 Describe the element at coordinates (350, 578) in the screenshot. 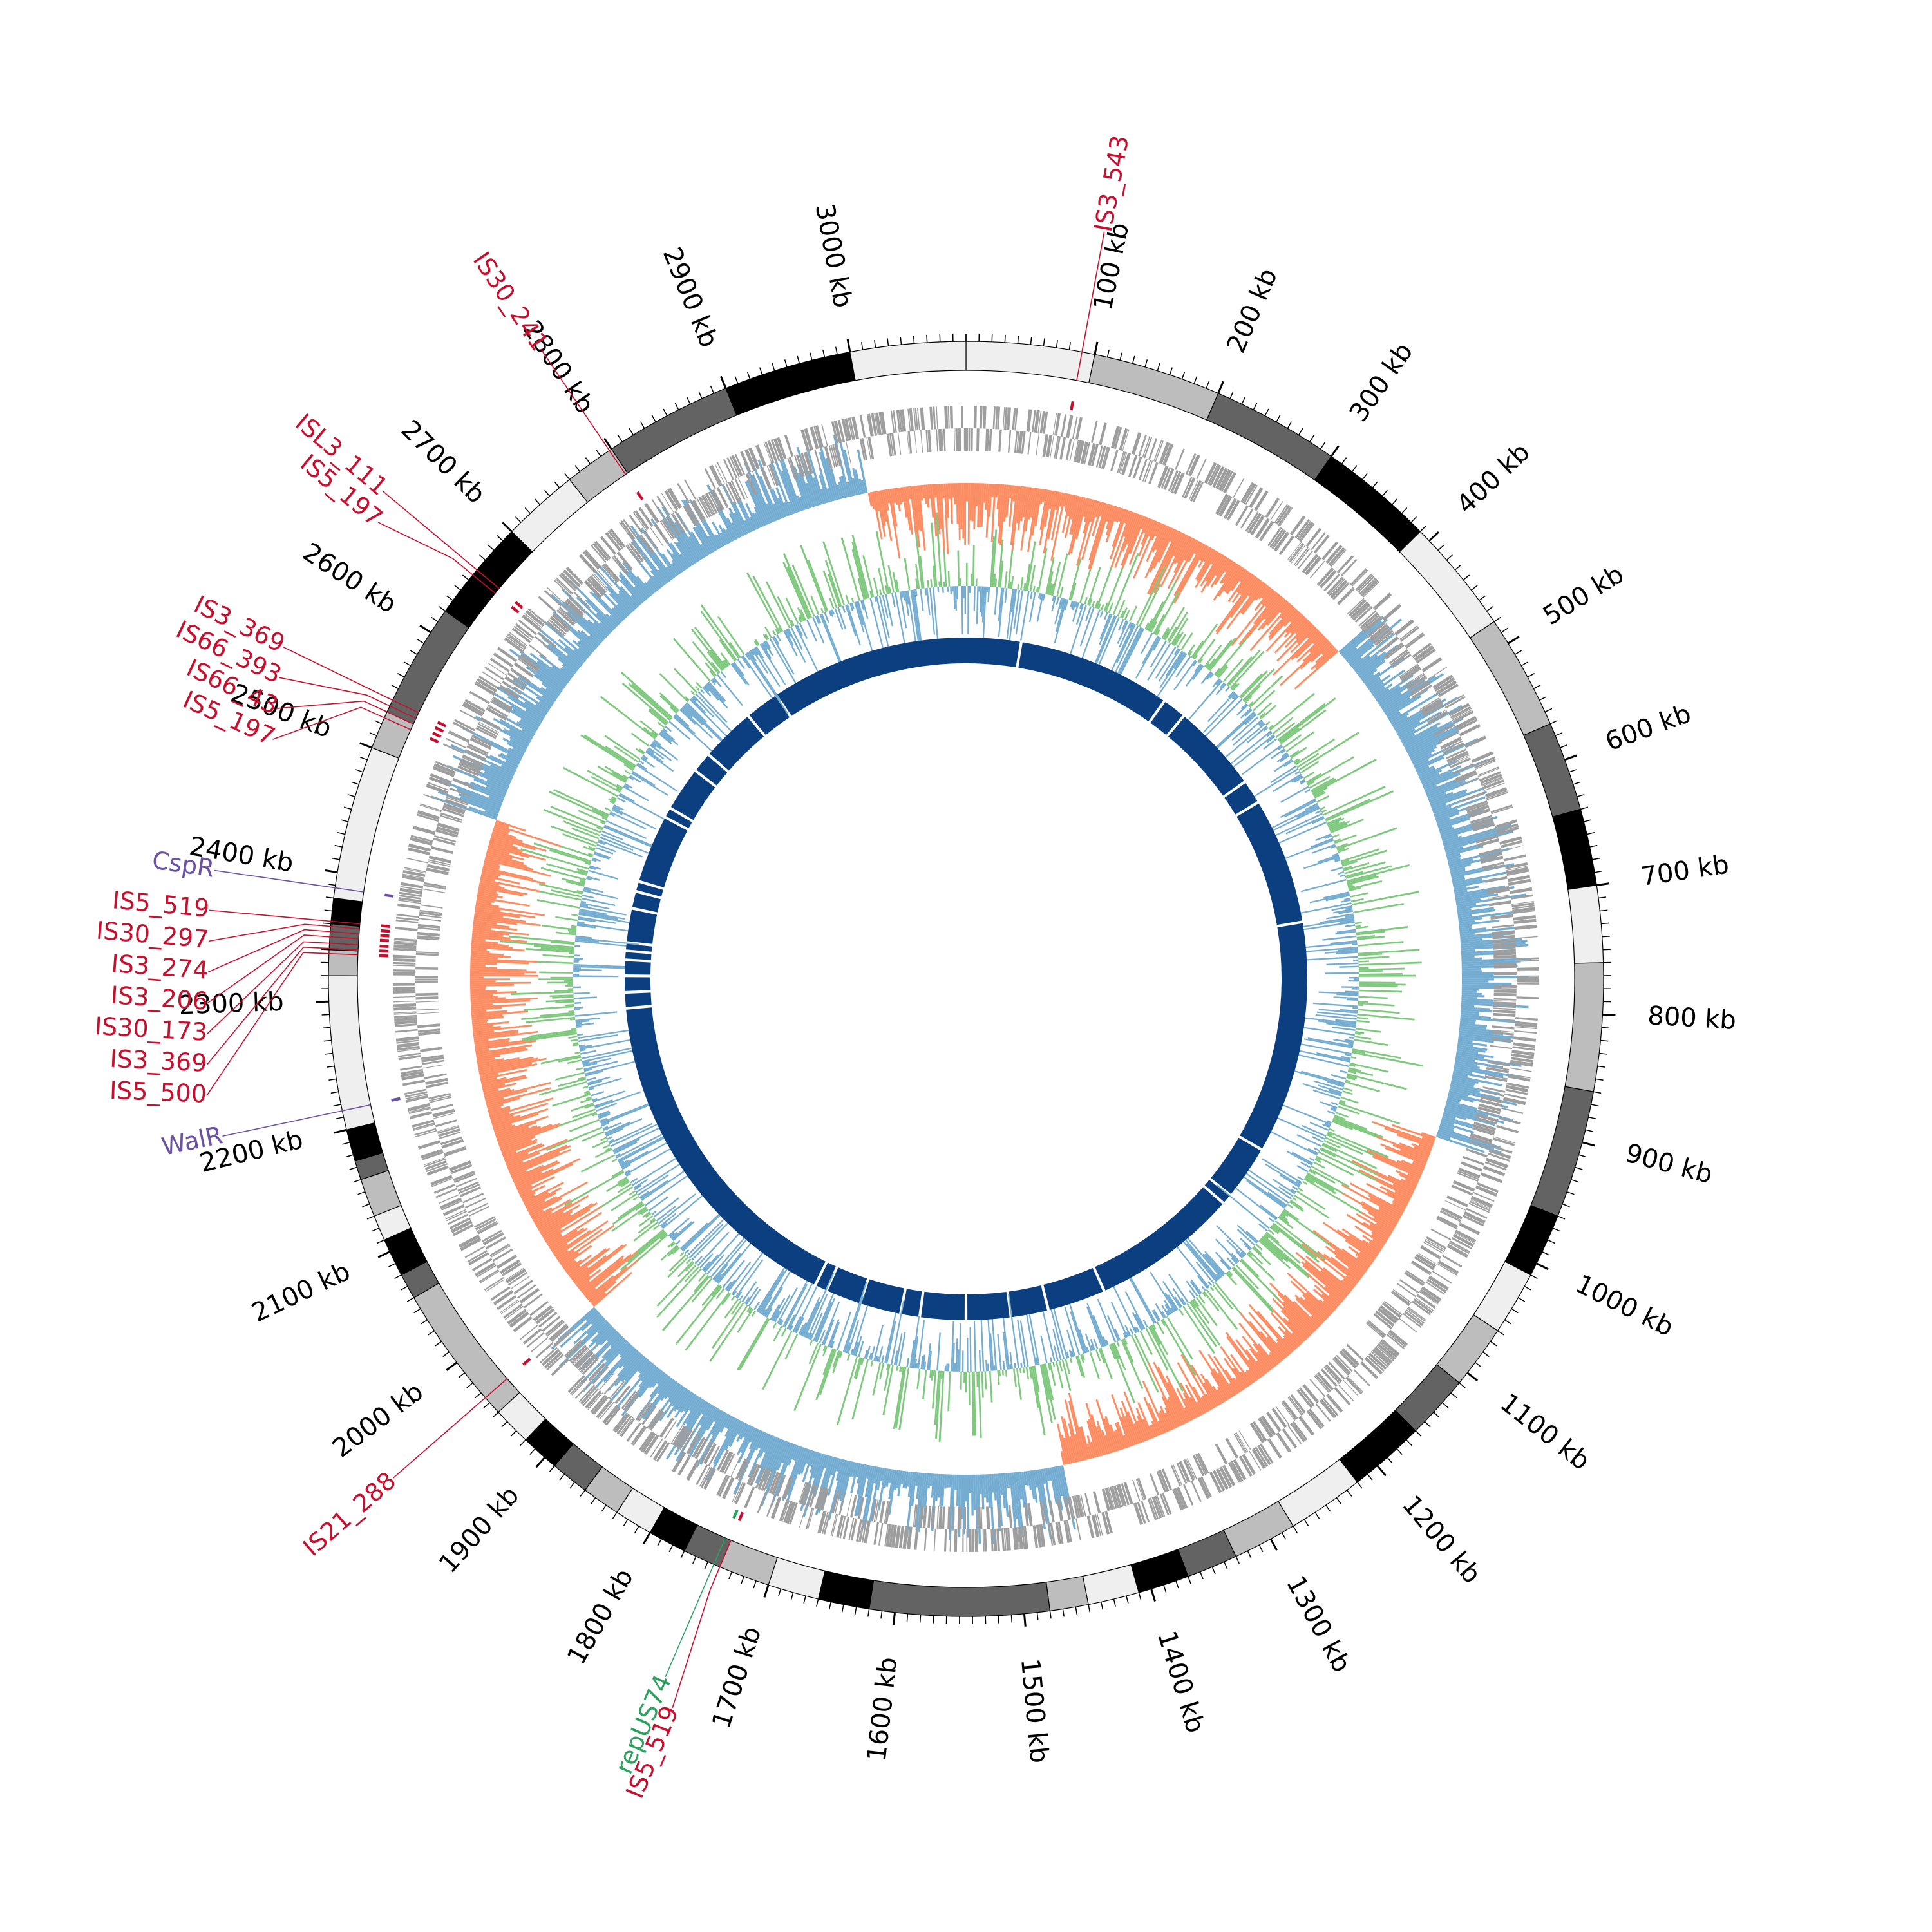

I see `tick-label: 2600 kb` at that location.